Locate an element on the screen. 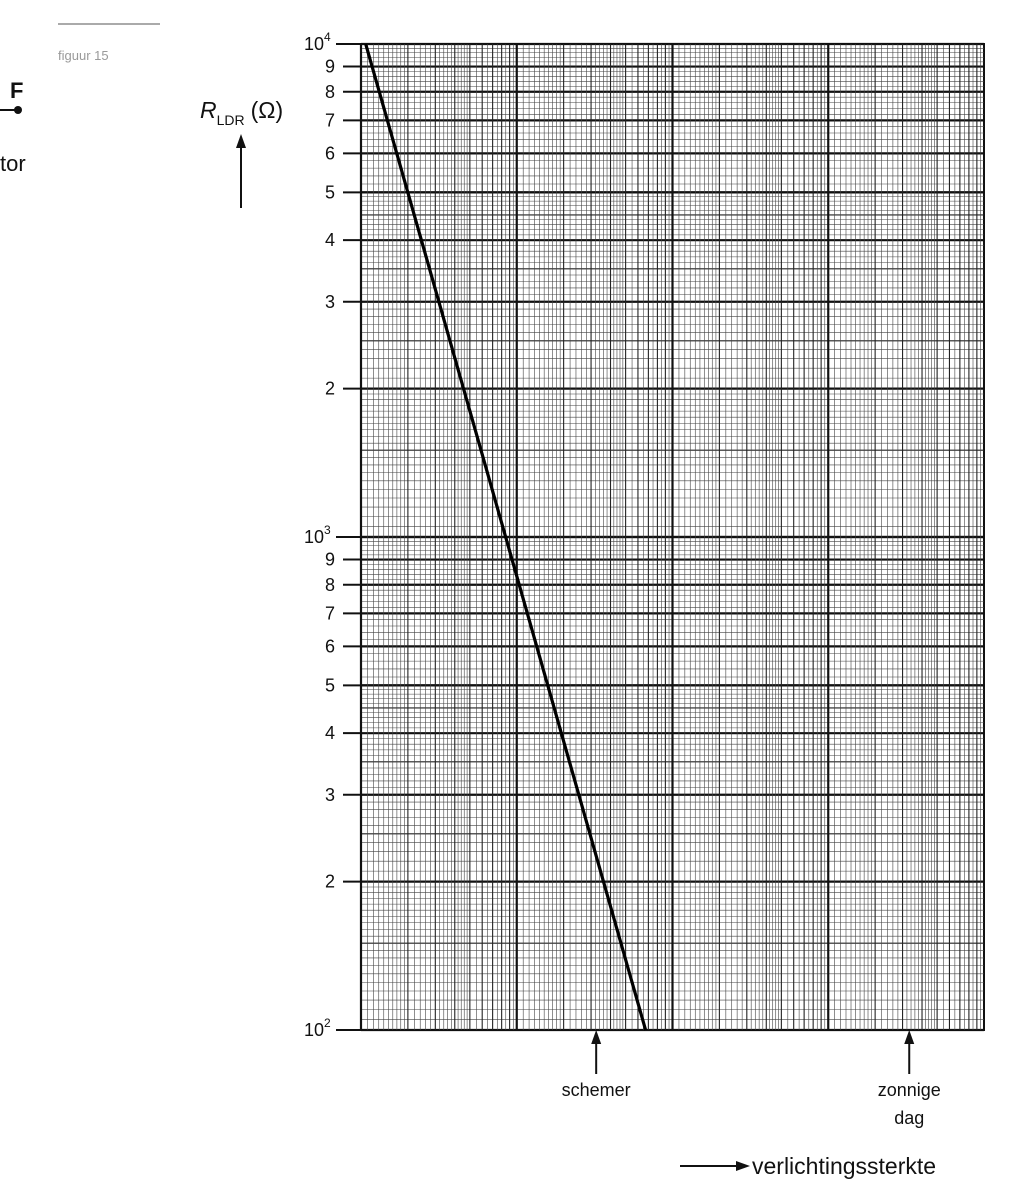  annotation-label: dag is located at coordinates (909, 1118).